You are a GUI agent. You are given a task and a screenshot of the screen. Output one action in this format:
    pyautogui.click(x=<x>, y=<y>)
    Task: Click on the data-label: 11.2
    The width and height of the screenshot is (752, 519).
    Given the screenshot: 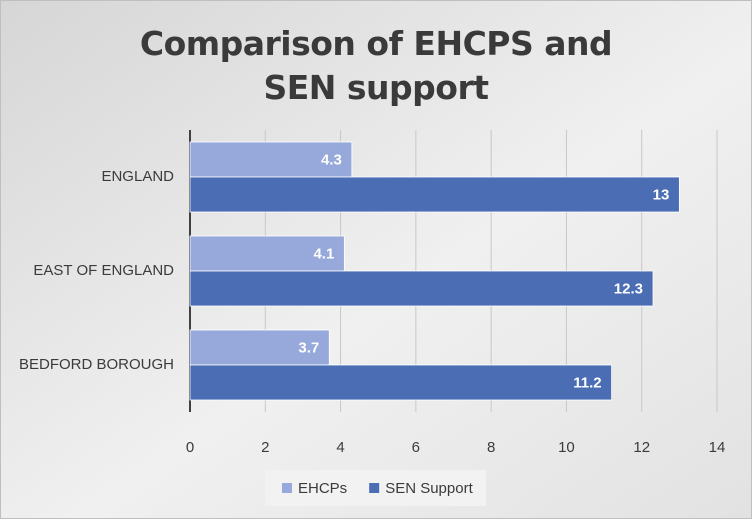 What is the action you would take?
    pyautogui.click(x=587, y=382)
    